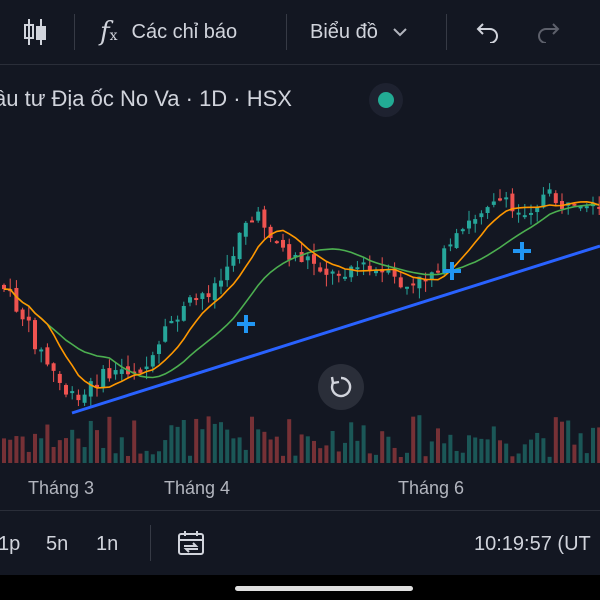 The width and height of the screenshot is (600, 600). I want to click on bottom-bar: 1p 5n 1n 10:19:57 (UT, so click(300, 542).